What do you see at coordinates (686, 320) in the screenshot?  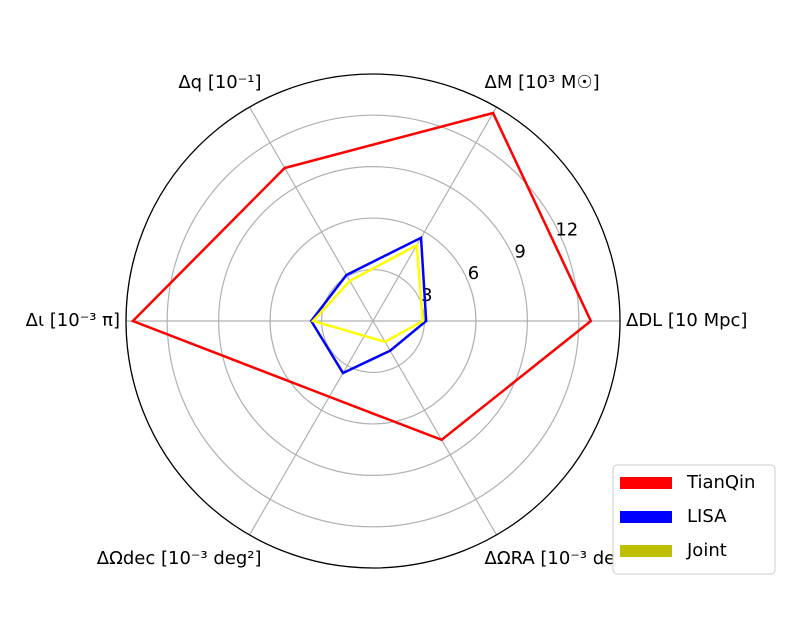 I see `axis-label: ΔDL [10 Mpc]` at bounding box center [686, 320].